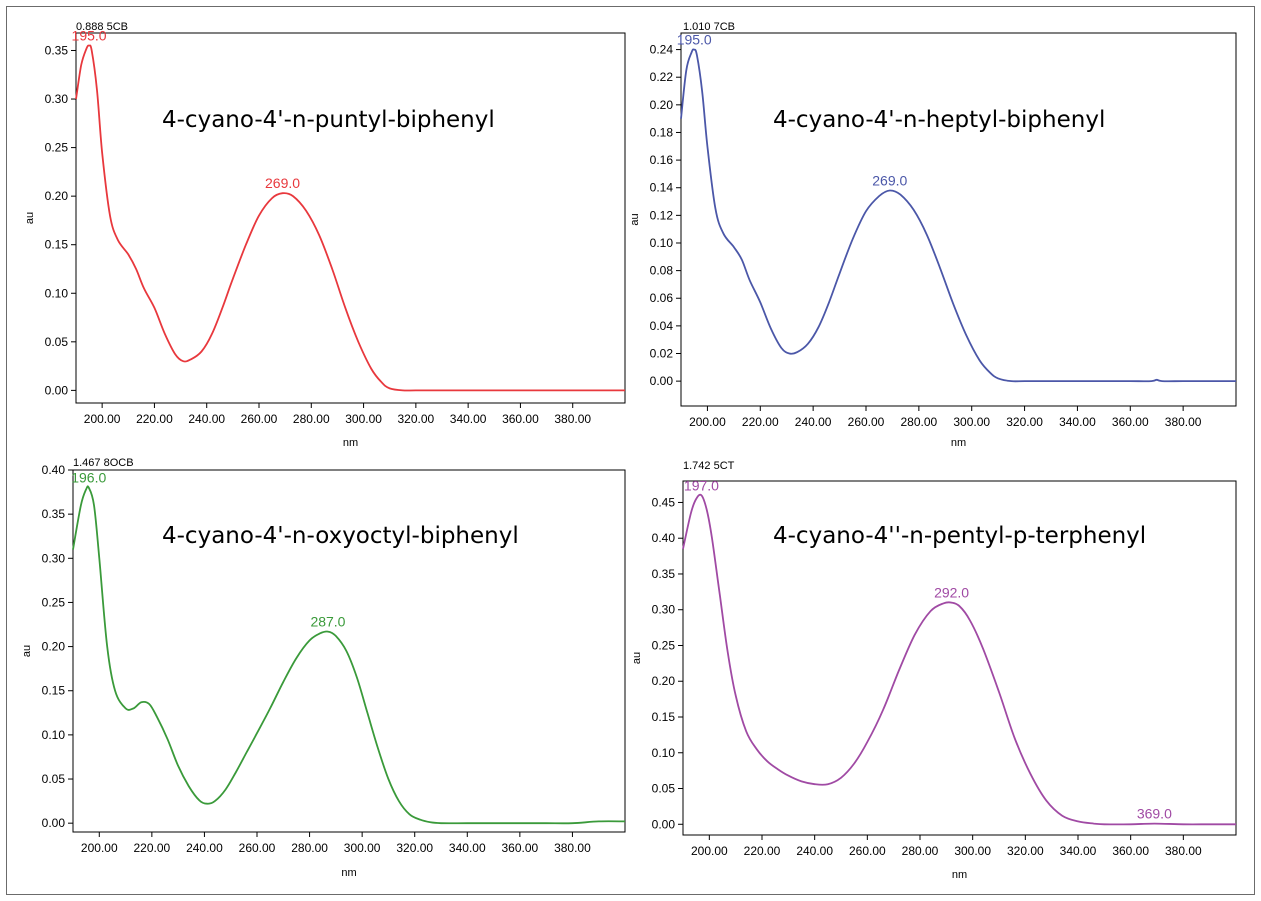 This screenshot has height=901, width=1261. What do you see at coordinates (662, 132) in the screenshot?
I see `y-tick-label: 0.18` at bounding box center [662, 132].